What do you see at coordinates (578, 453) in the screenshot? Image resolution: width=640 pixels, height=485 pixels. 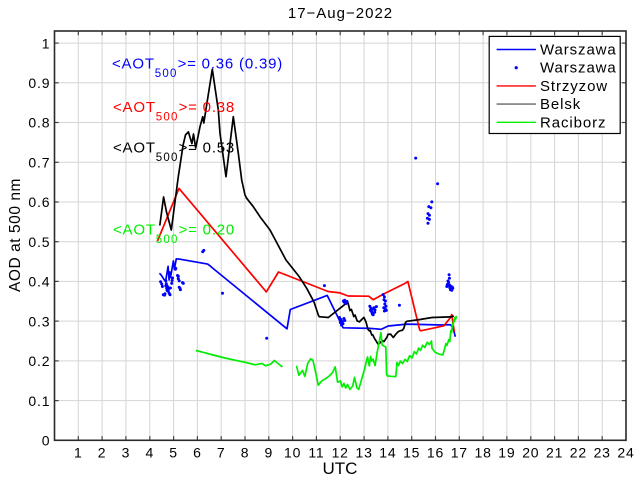 I see `svg-text: 22` at bounding box center [578, 453].